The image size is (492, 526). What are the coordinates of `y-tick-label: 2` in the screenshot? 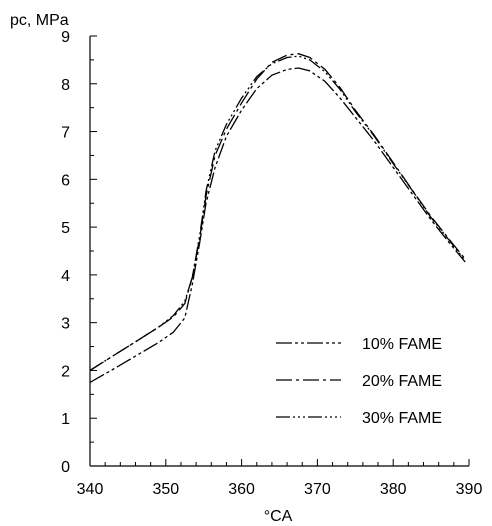 It's located at (65, 371).